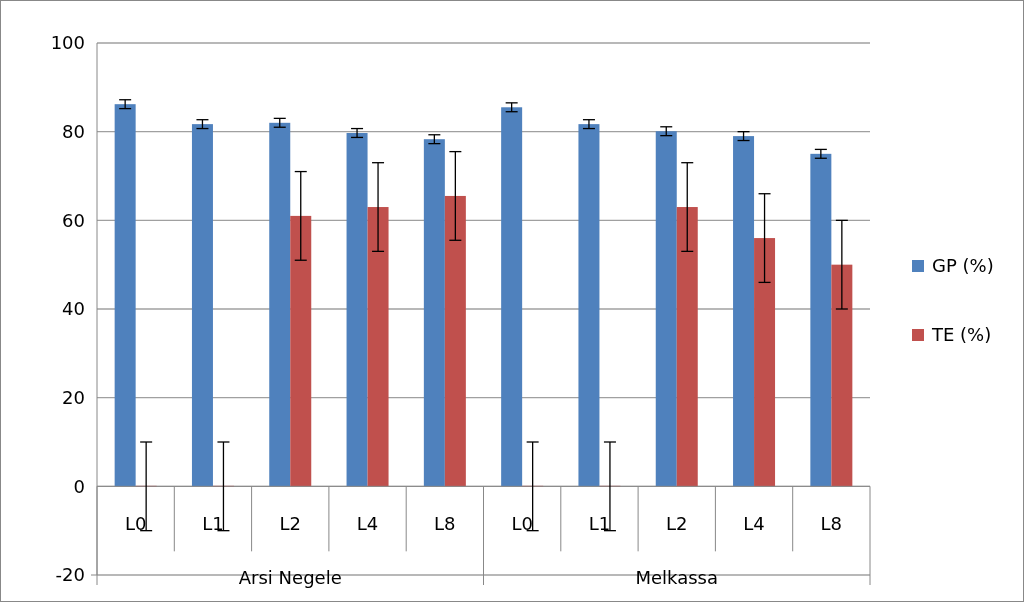  What do you see at coordinates (73, 397) in the screenshot?
I see `y-tick-label: 20` at bounding box center [73, 397].